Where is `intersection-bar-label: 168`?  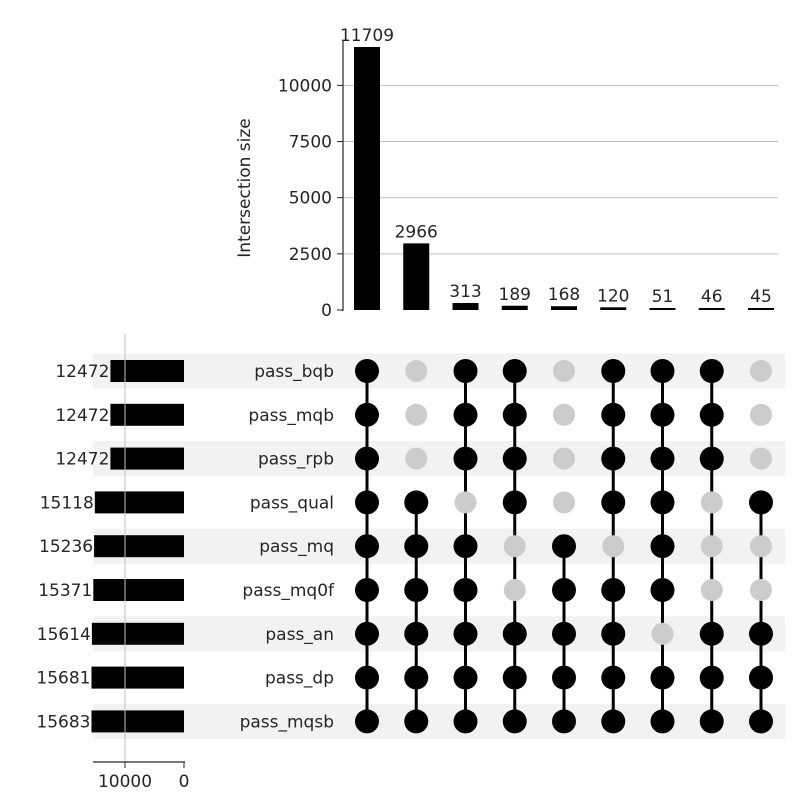
intersection-bar-label: 168 is located at coordinates (564, 295).